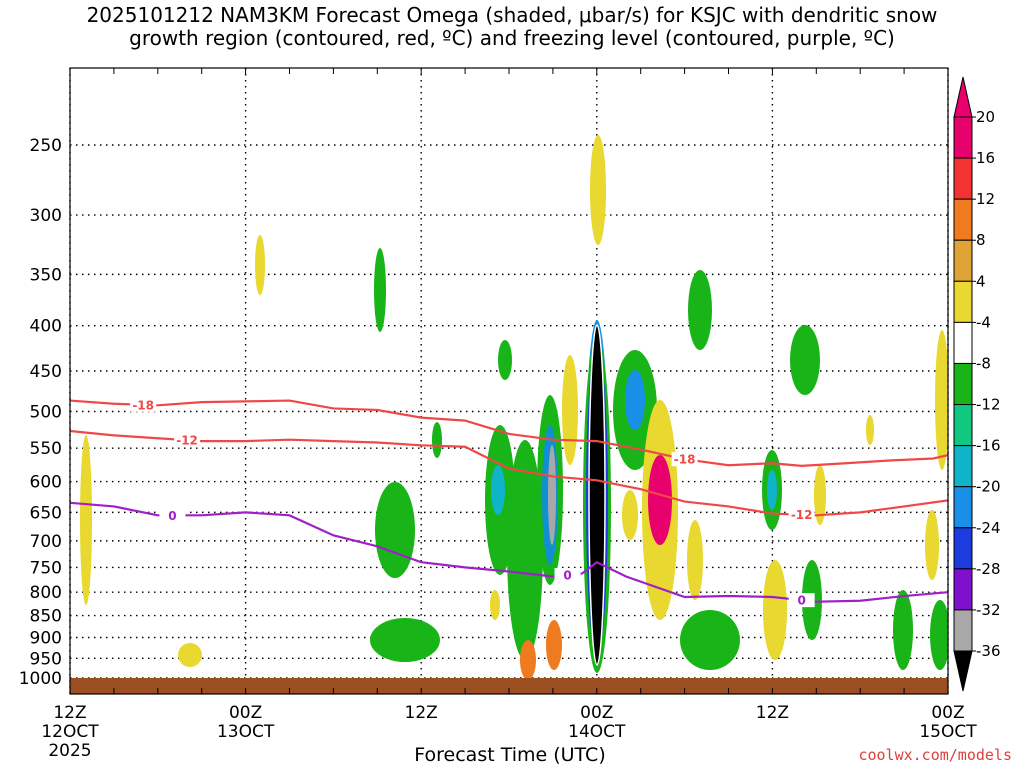  Describe the element at coordinates (46, 216) in the screenshot. I see `y-tick-label: 300` at that location.